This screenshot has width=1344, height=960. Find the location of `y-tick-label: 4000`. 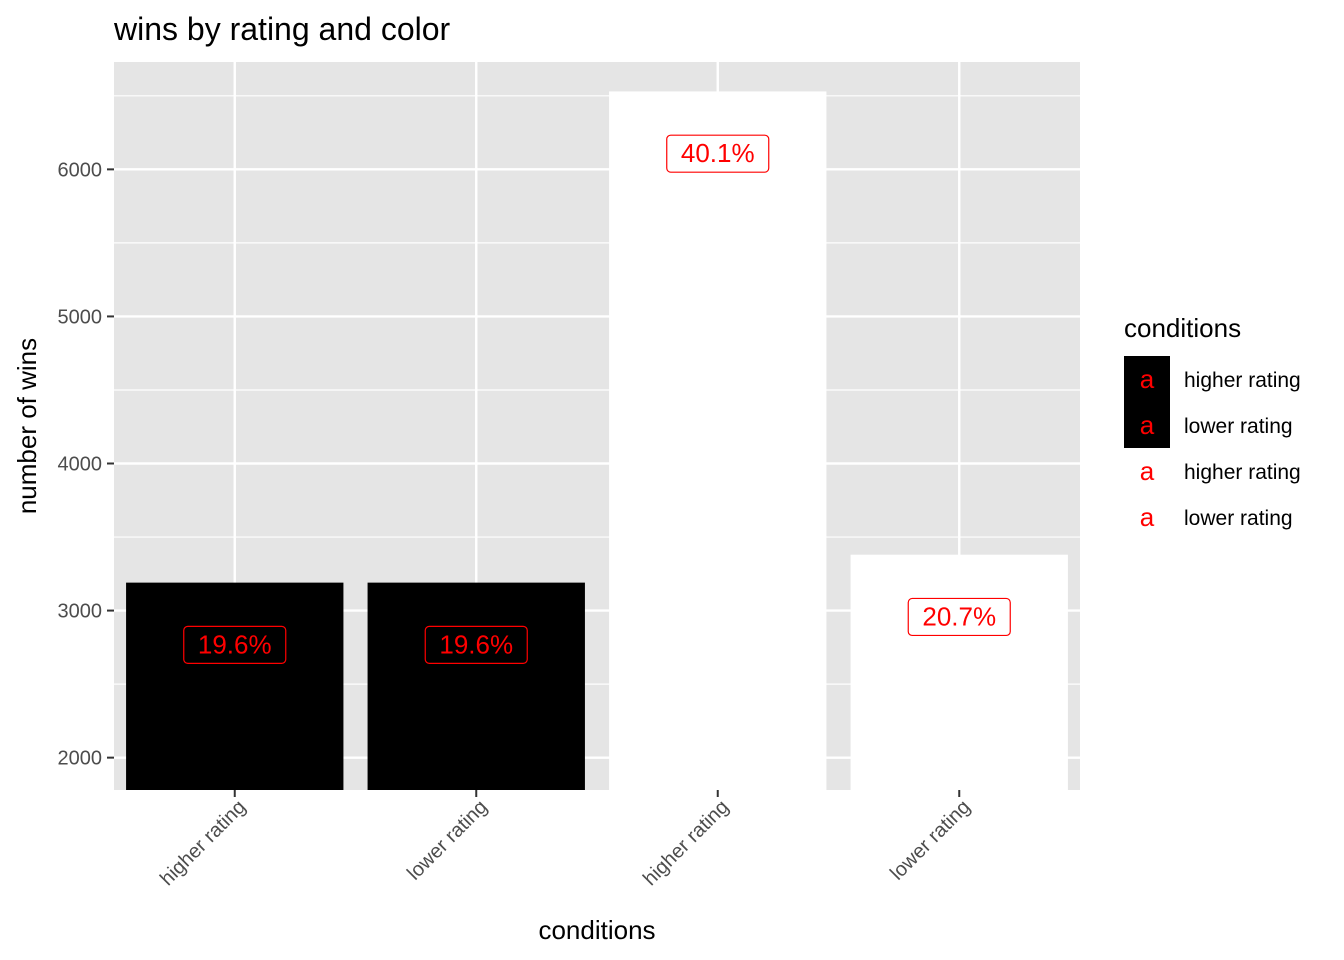

y-tick-label: 4000 is located at coordinates (80, 465).